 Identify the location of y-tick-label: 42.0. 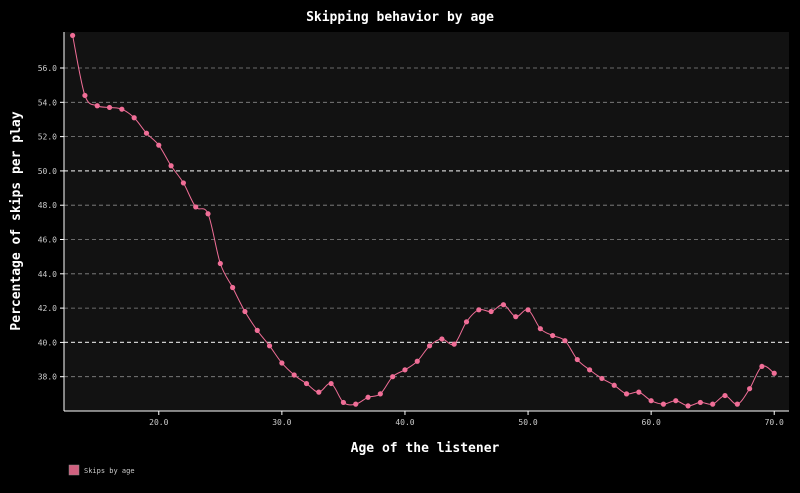
(47, 308).